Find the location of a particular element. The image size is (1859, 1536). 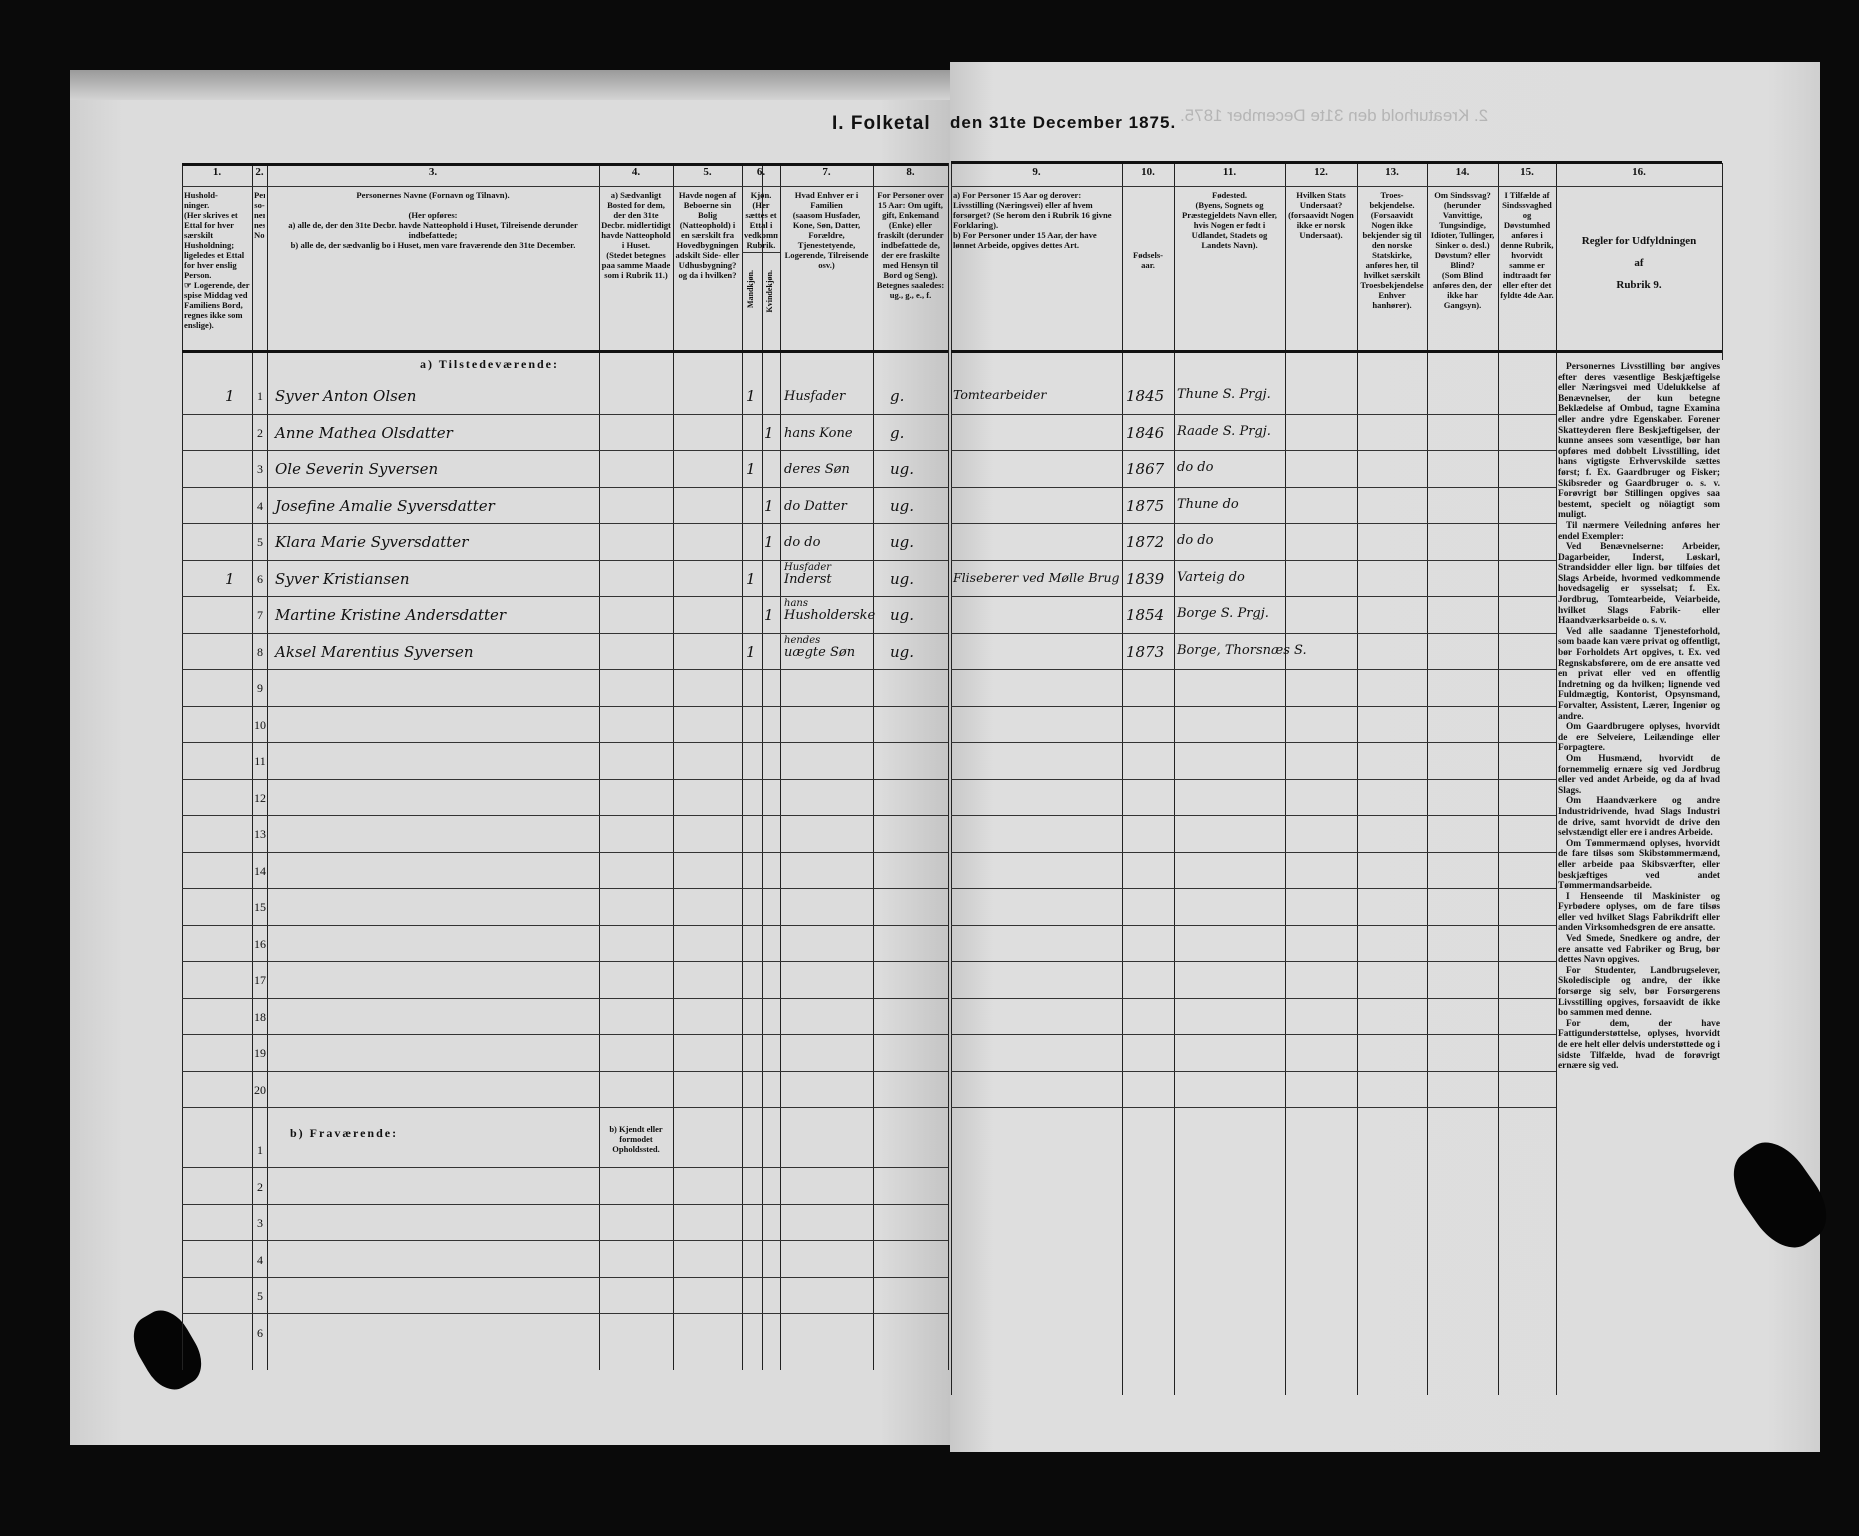

row-number: 19 is located at coordinates (260, 1053).